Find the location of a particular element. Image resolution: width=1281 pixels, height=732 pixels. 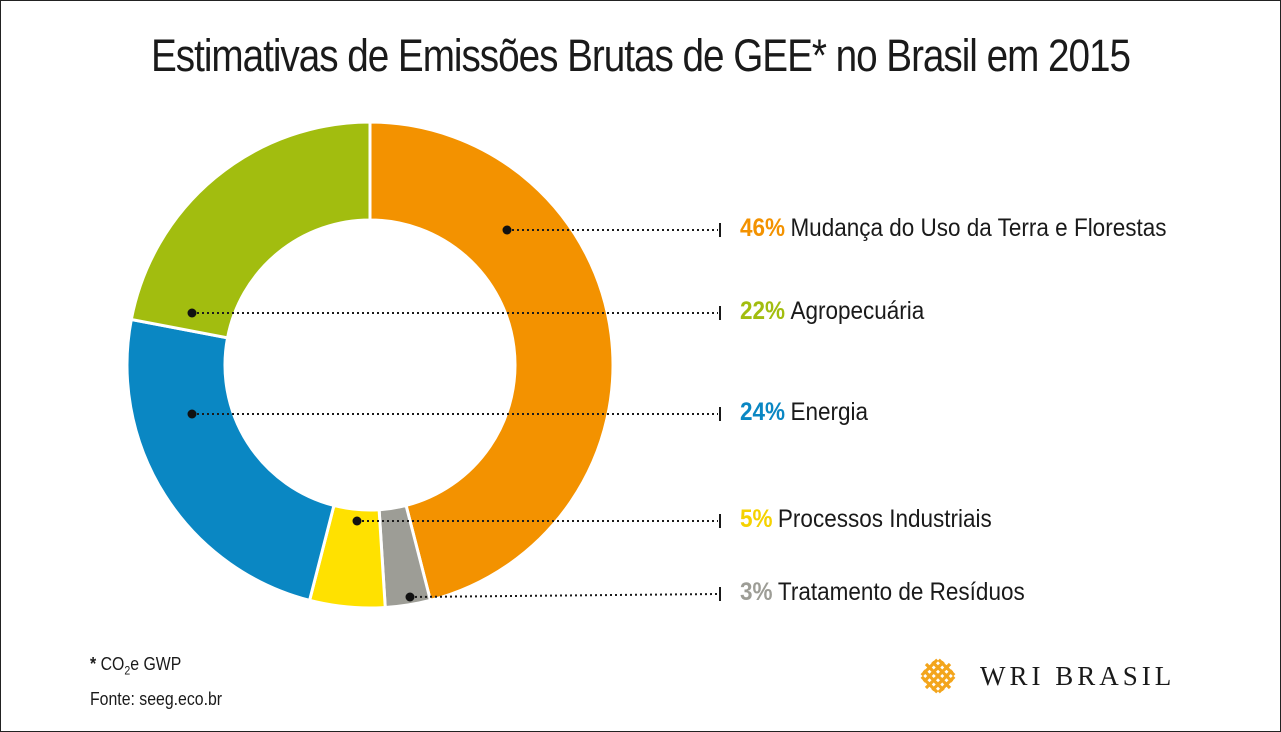

legend-item-2: 5% Processos Industriais is located at coordinates (866, 519).